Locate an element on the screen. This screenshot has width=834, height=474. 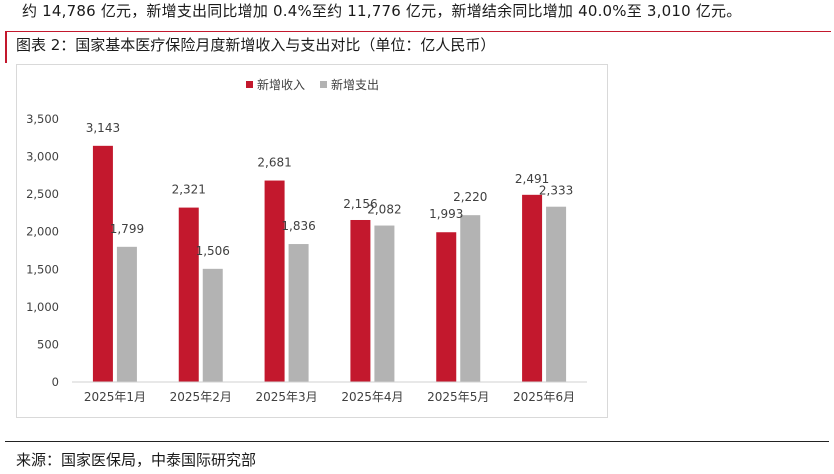
y-tick-label: 2,000 is located at coordinates (42, 232).